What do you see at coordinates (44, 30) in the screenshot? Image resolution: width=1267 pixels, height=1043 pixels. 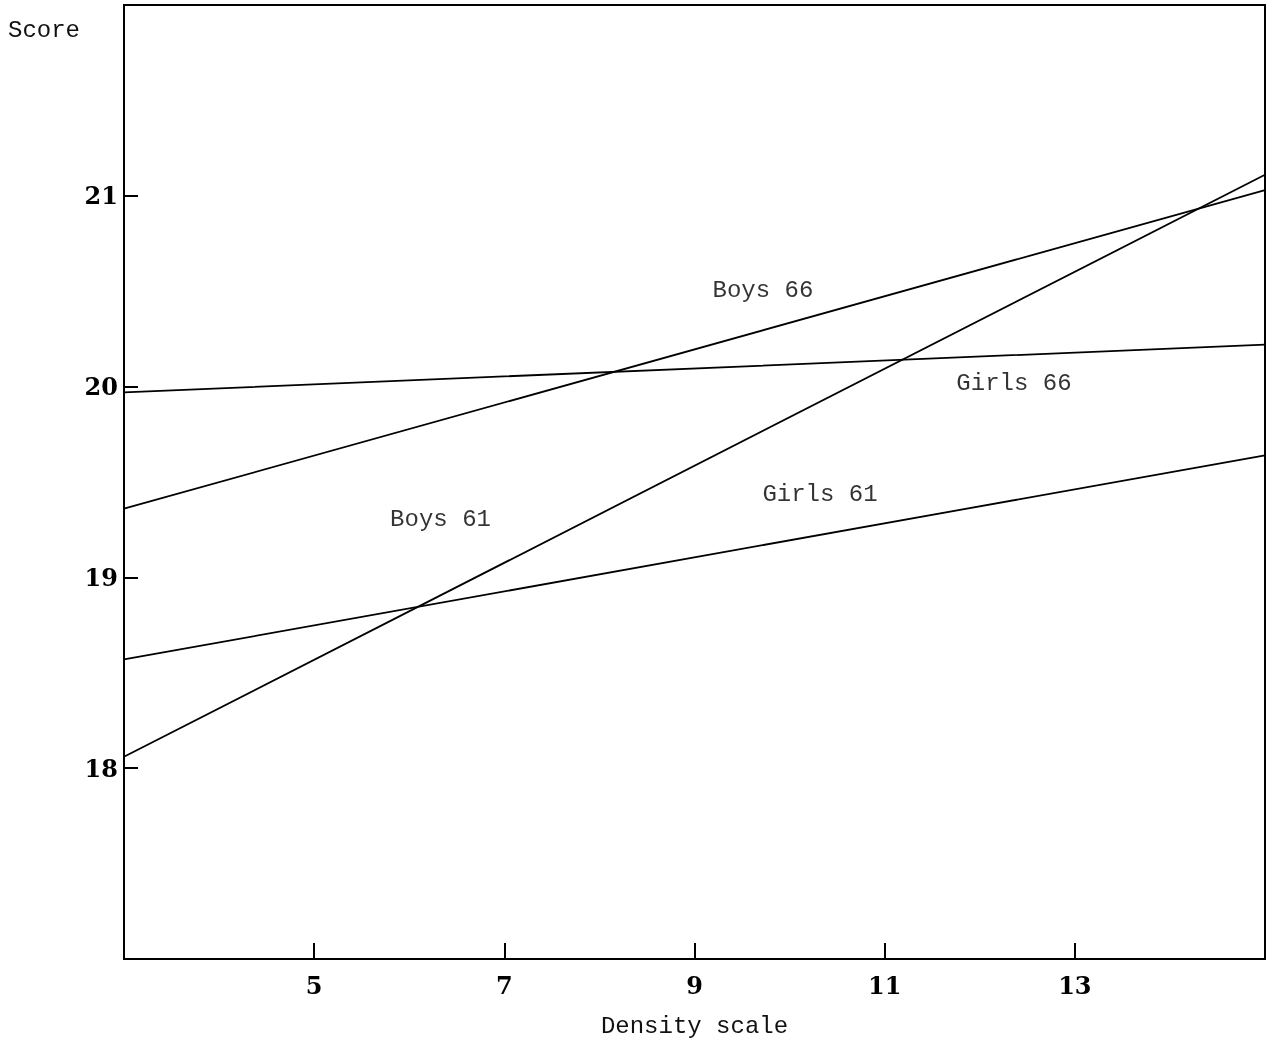 I see `y-axis-title: Score` at bounding box center [44, 30].